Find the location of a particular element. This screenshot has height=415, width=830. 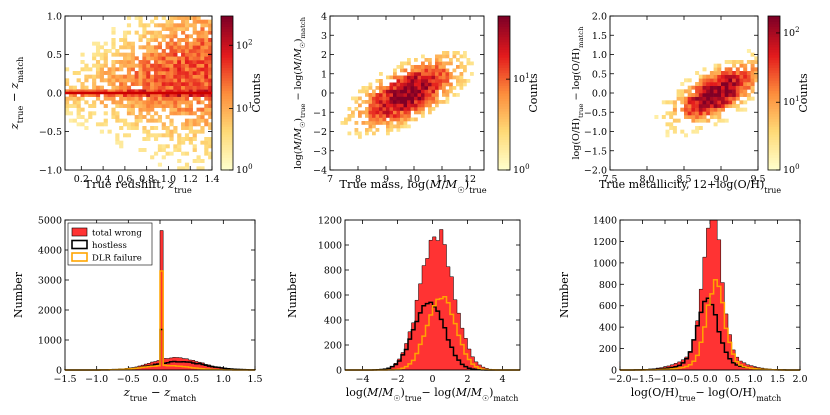

legend-swatch is located at coordinates (79, 232).